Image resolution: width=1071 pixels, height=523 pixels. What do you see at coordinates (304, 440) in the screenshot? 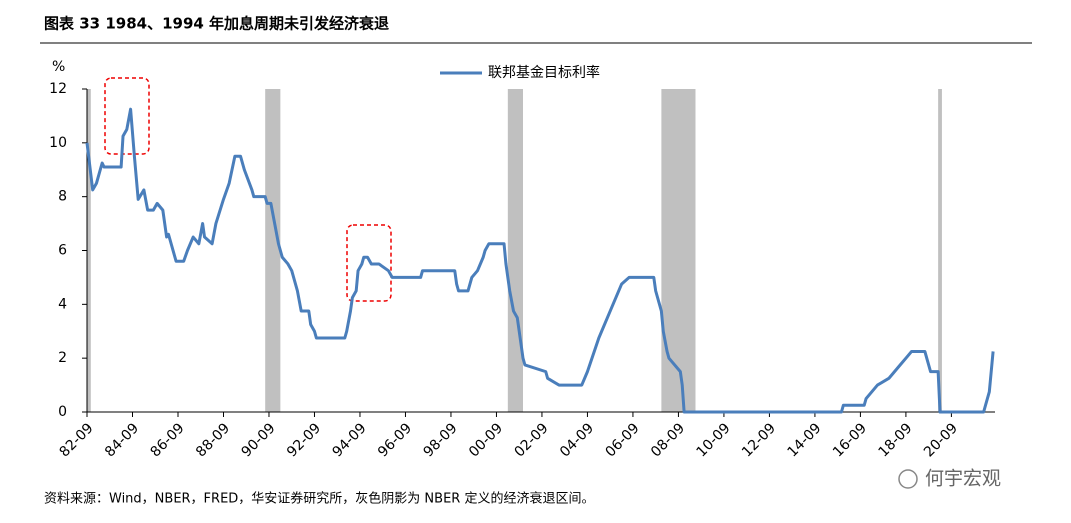
I see `x-tick-label: 92-09` at bounding box center [304, 440].